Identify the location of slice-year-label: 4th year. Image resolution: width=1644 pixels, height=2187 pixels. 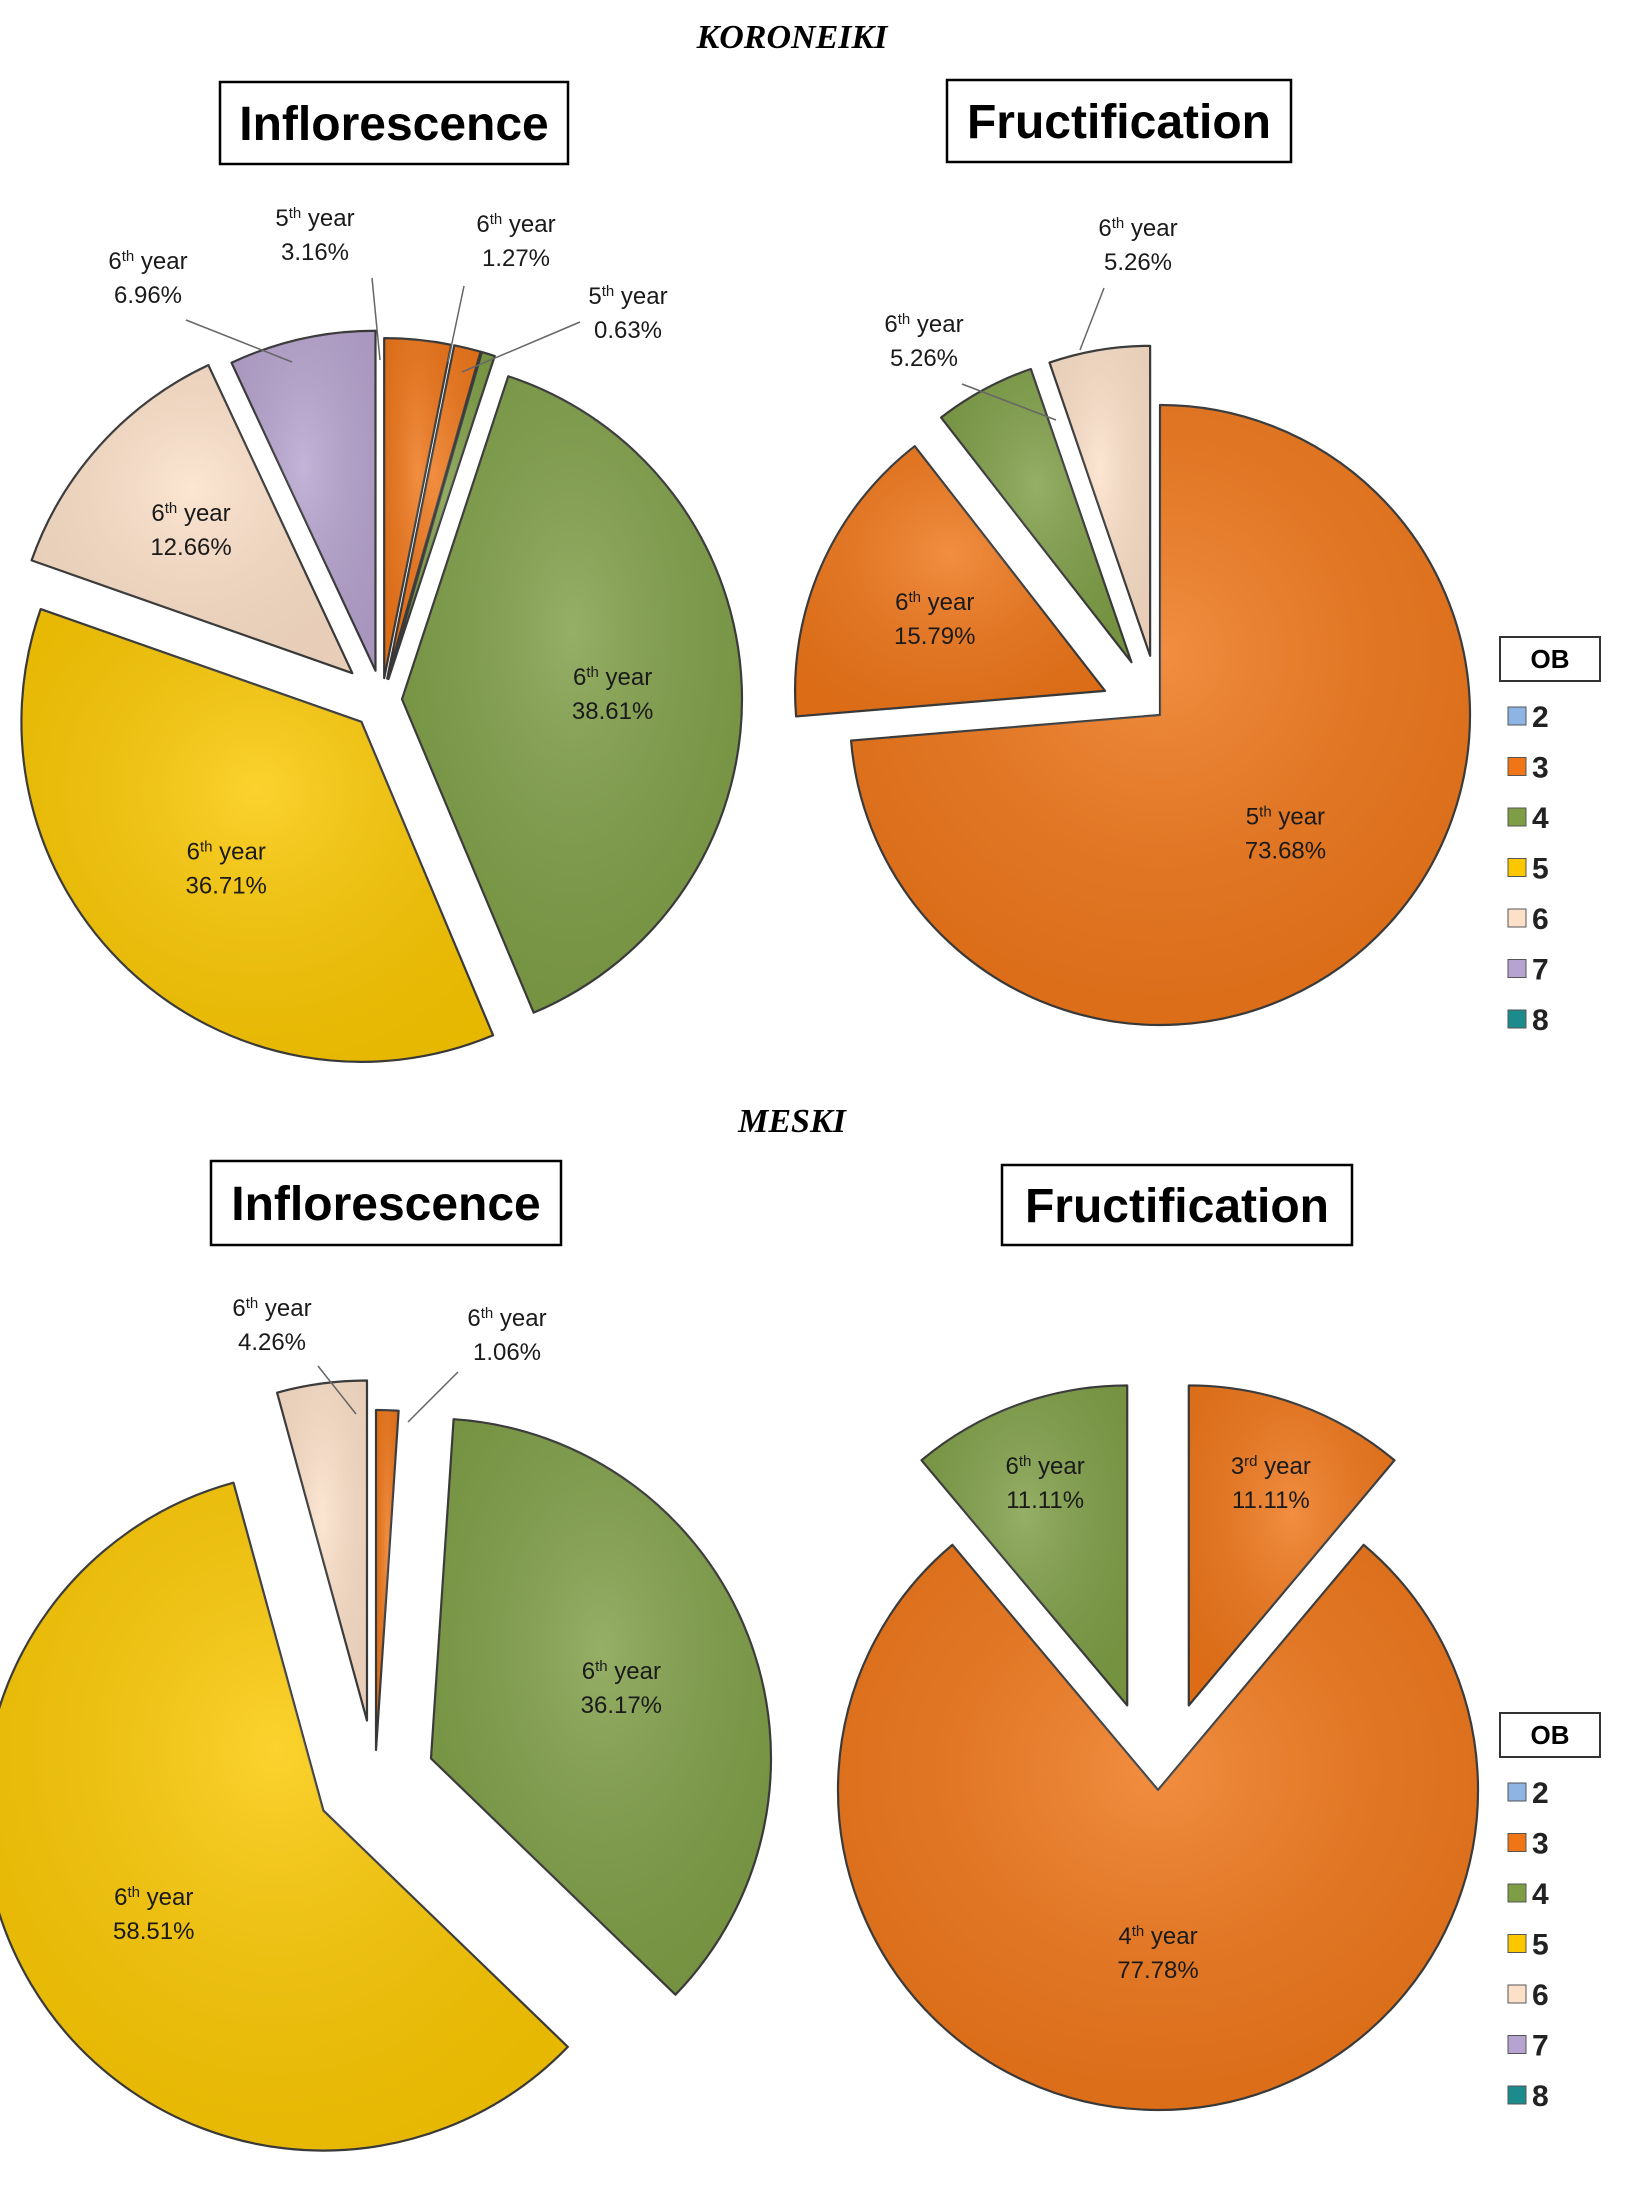
(1157, 1937).